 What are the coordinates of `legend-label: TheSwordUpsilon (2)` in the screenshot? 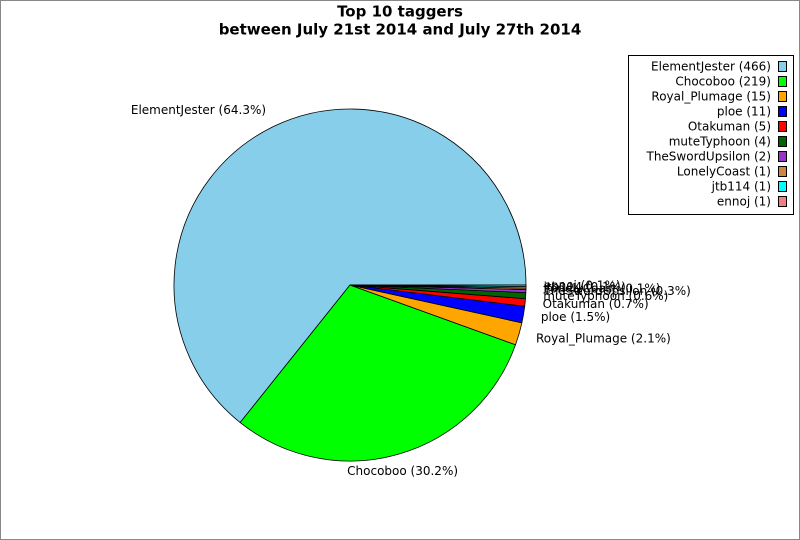 It's located at (708, 157).